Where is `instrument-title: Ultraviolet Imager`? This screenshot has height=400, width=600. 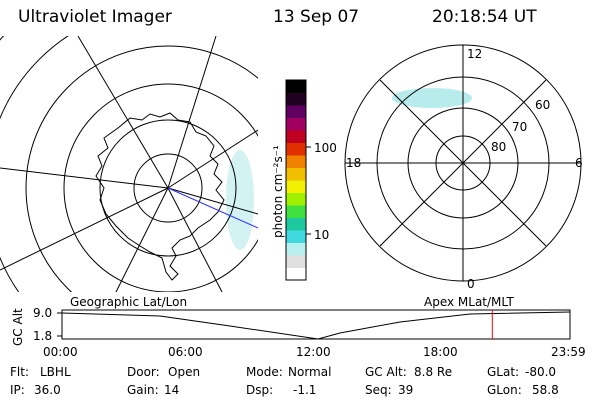
instrument-title: Ultraviolet Imager is located at coordinates (95, 17).